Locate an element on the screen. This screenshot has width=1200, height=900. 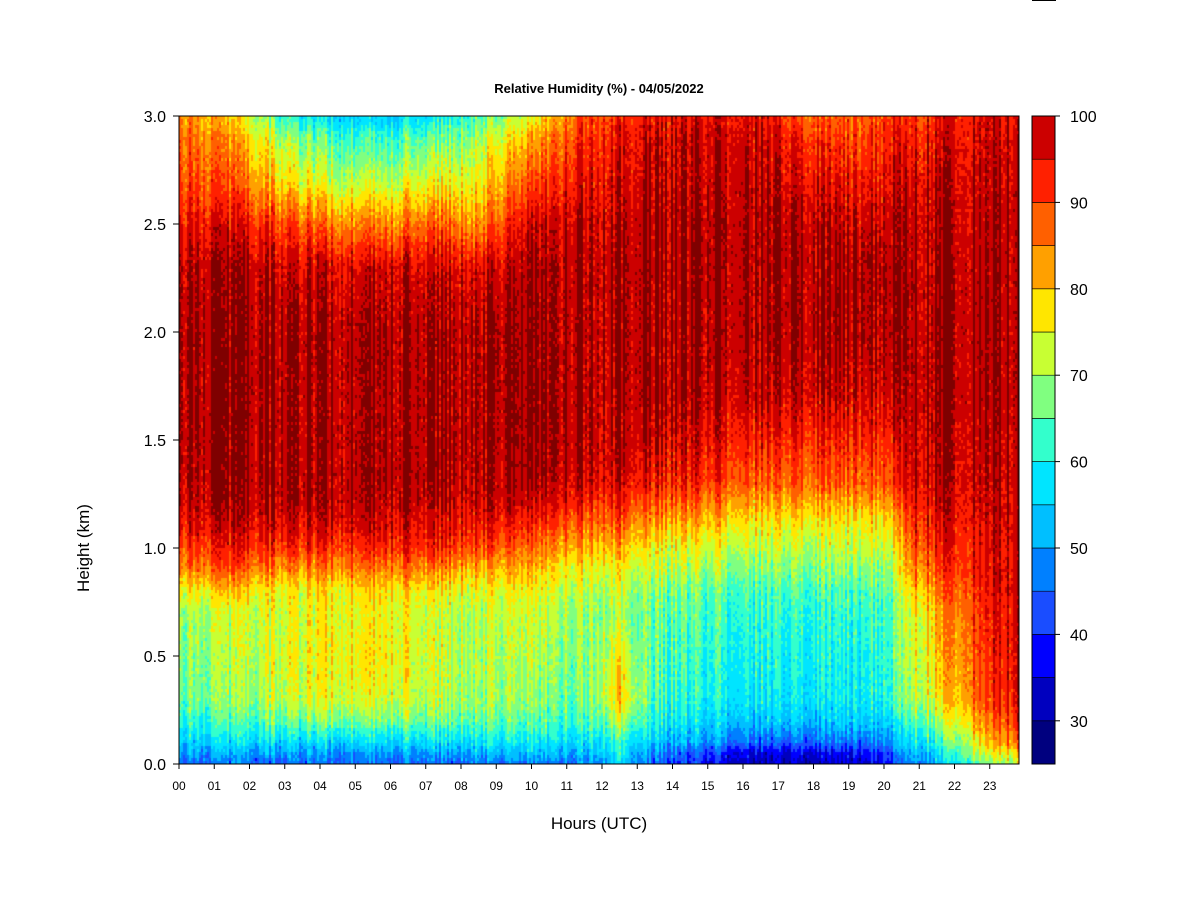
y-tick-label: 2.0 is located at coordinates (155, 333).